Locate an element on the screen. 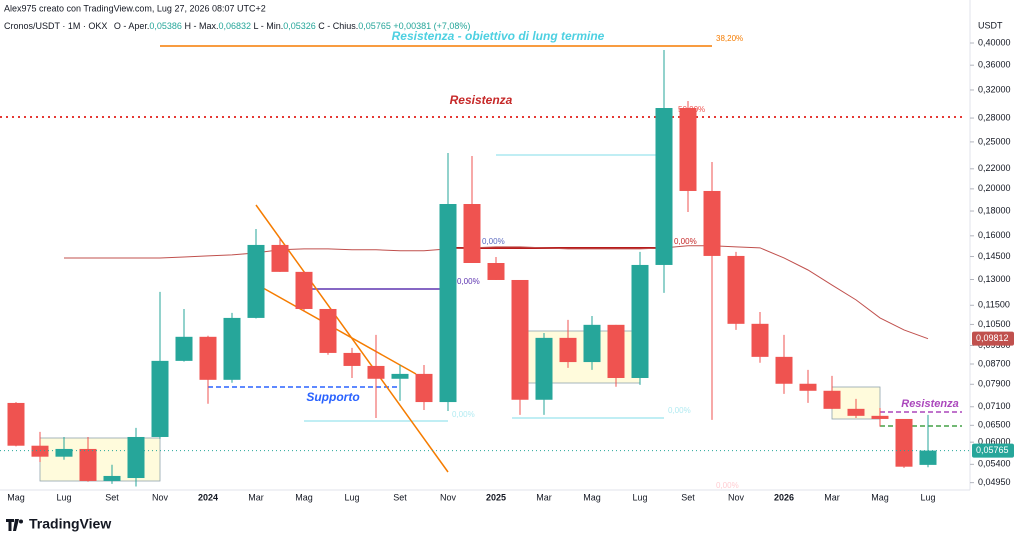 The image size is (1024, 543). y-tick-label: 0,25000 is located at coordinates (994, 141).